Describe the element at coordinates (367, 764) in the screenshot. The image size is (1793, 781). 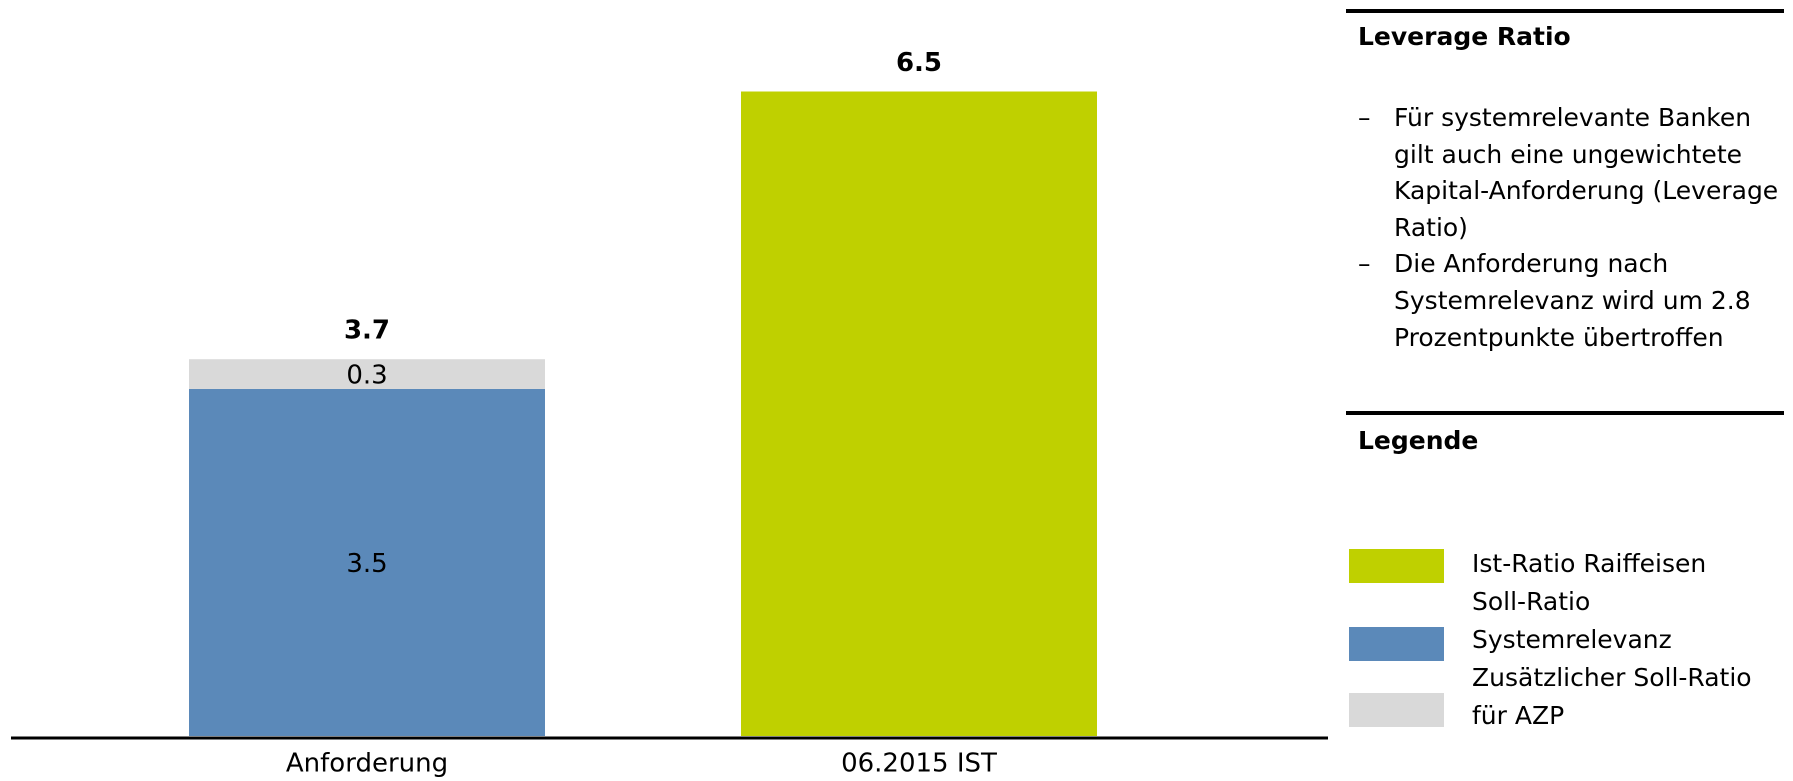
I see `x-tick-label: Anforderung` at that location.